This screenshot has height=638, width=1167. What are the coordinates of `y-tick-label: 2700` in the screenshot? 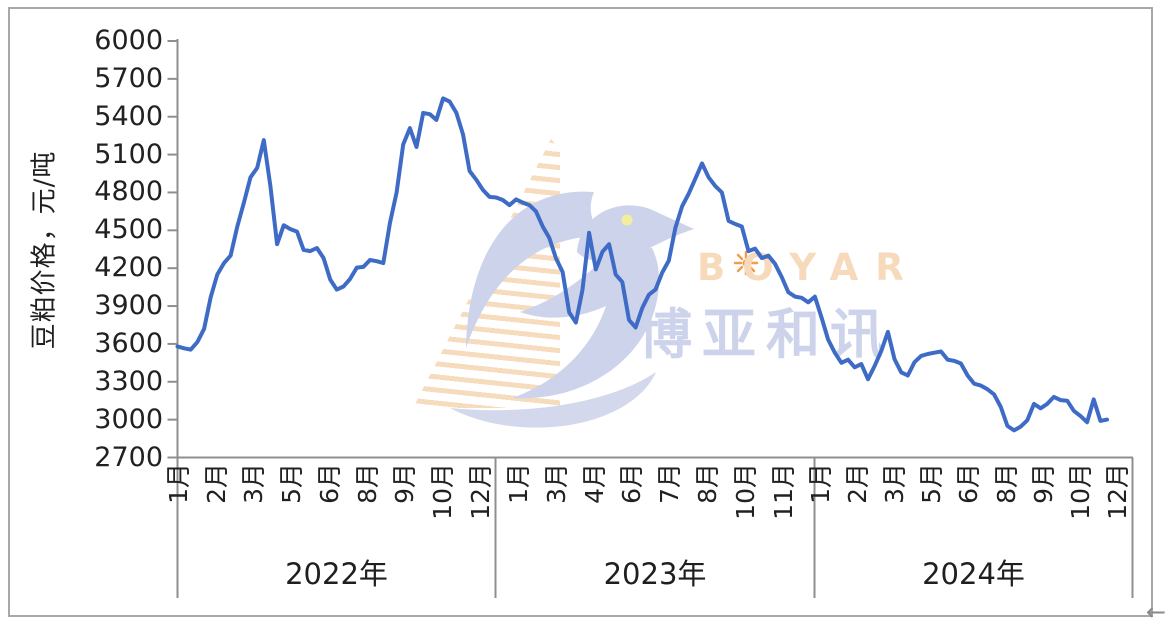 It's located at (128, 457).